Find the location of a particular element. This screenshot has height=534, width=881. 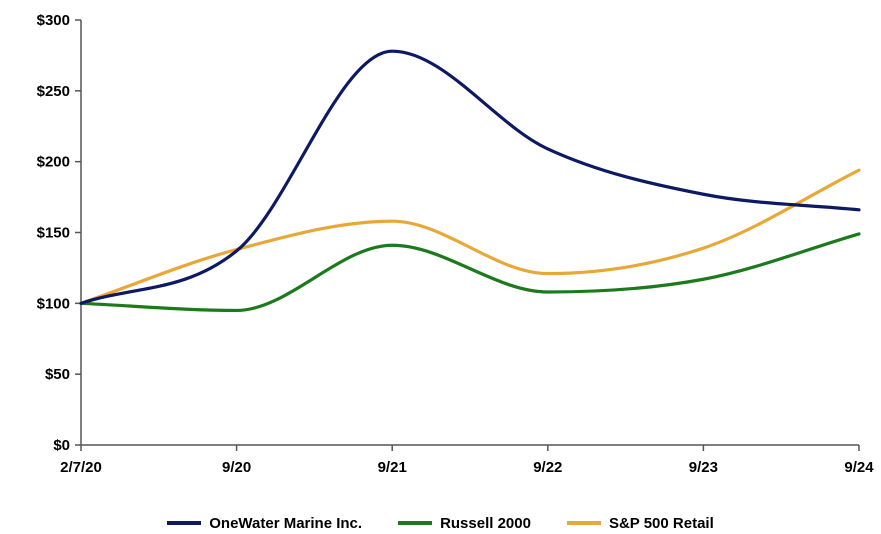

legend-item-russell: Russell 2000 is located at coordinates (464, 523).